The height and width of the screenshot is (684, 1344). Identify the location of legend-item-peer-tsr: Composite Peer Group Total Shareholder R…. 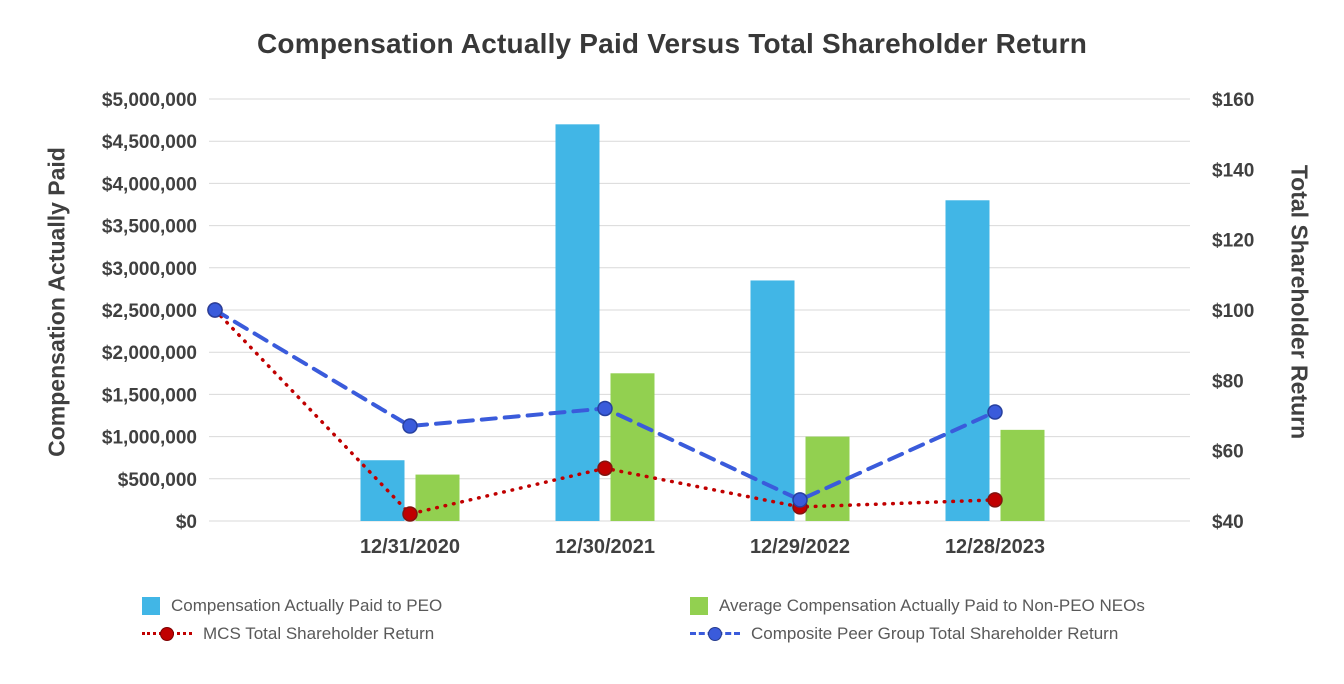
(917, 634).